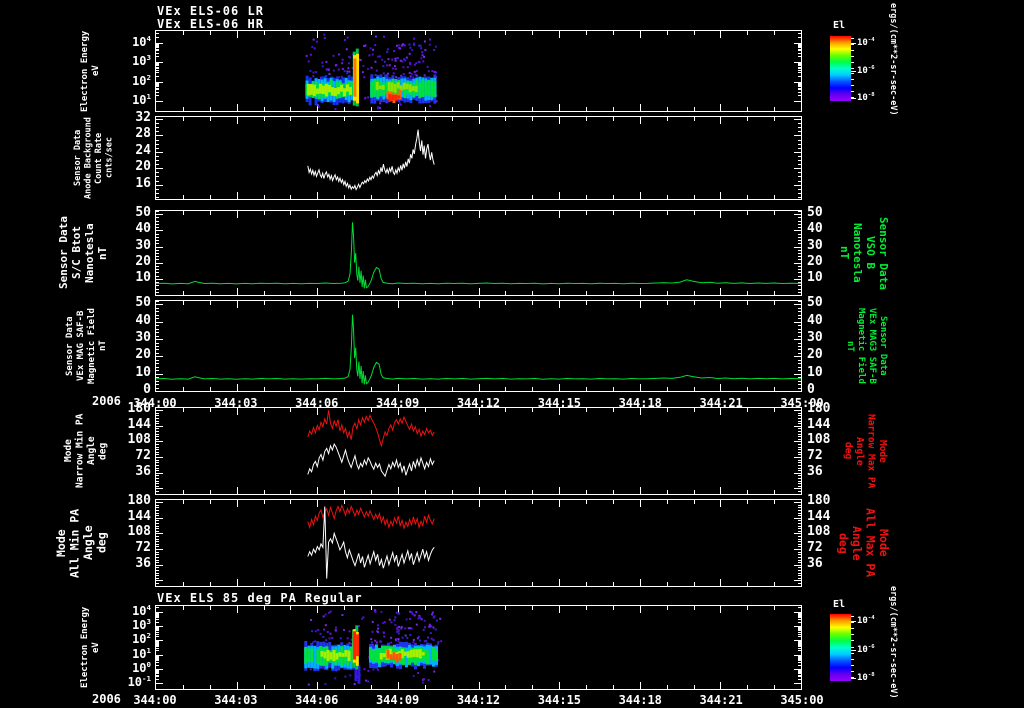 The image size is (1024, 708). I want to click on y-axis-label-right: 72, so click(815, 548).